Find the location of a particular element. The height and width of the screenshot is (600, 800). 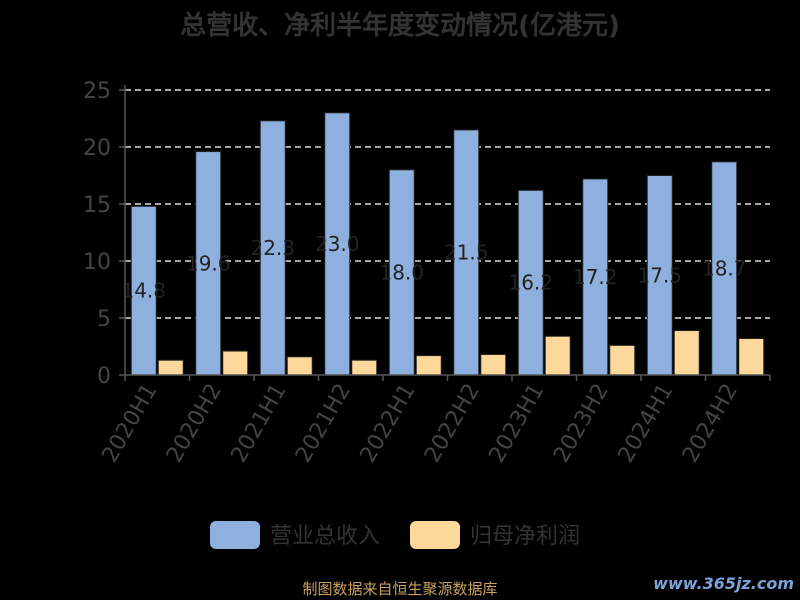

value-label: 23.0 is located at coordinates (337, 244).